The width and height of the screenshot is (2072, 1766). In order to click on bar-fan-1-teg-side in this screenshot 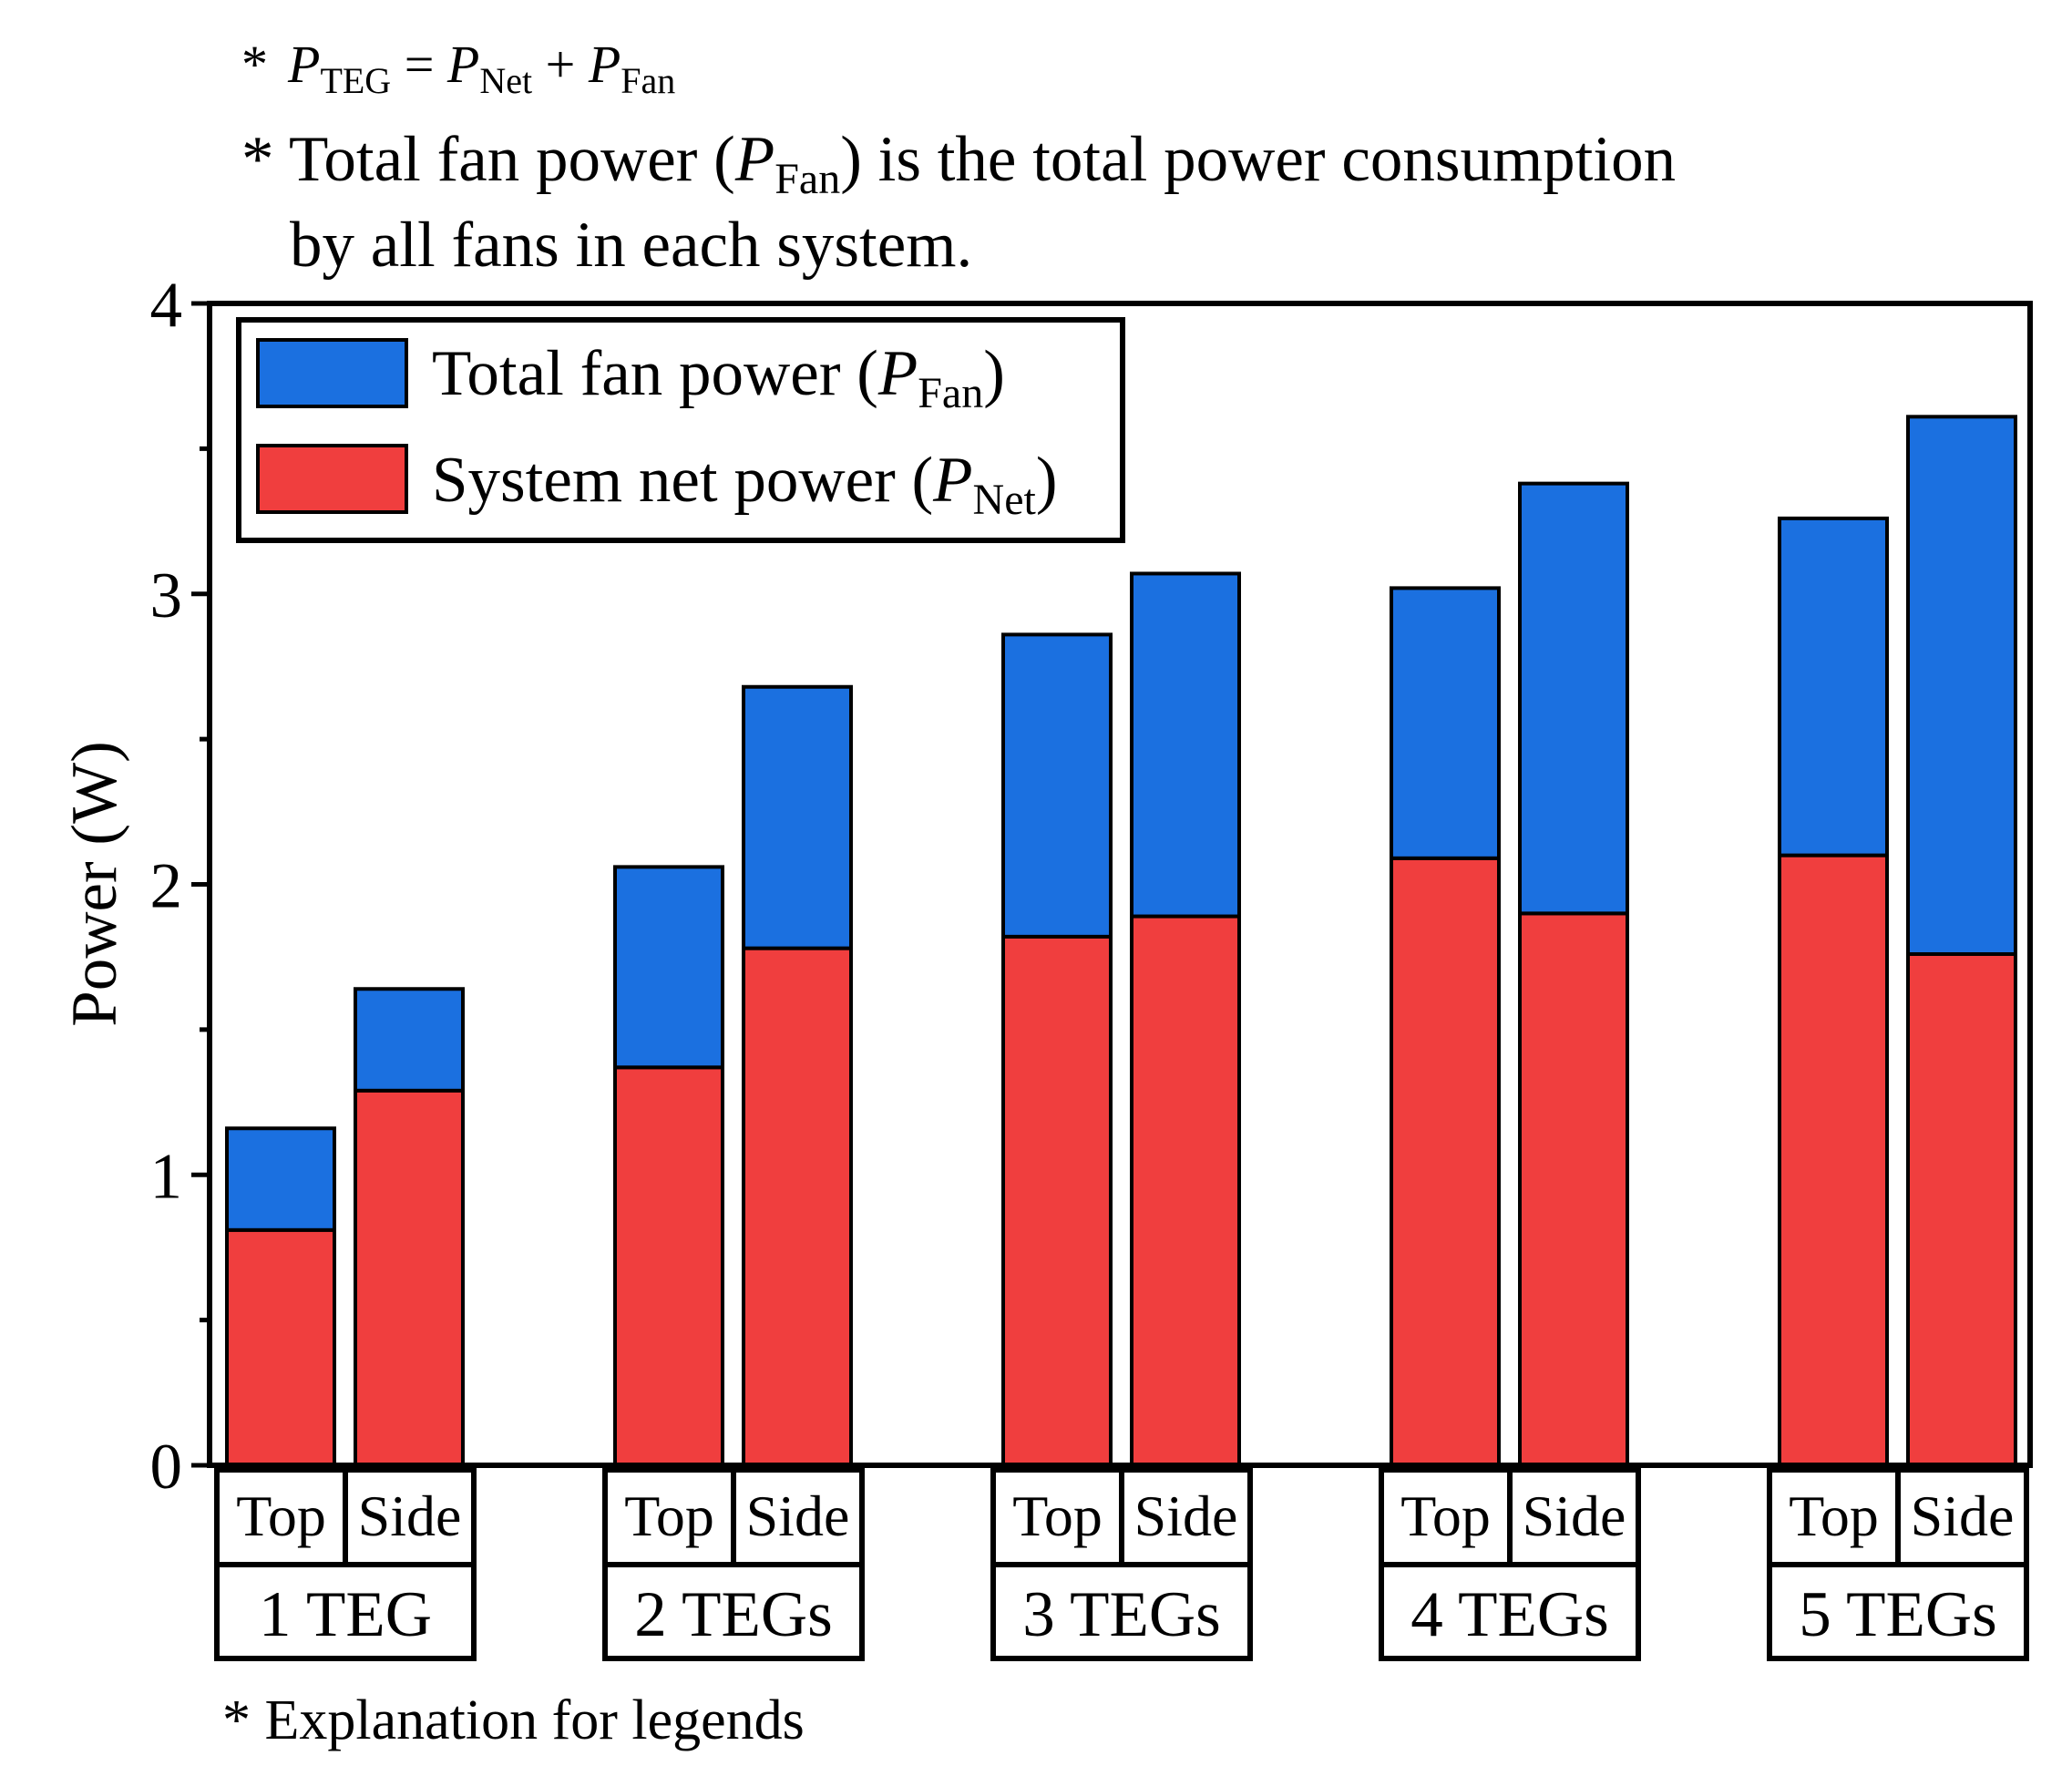, I will do `click(409, 1040)`.